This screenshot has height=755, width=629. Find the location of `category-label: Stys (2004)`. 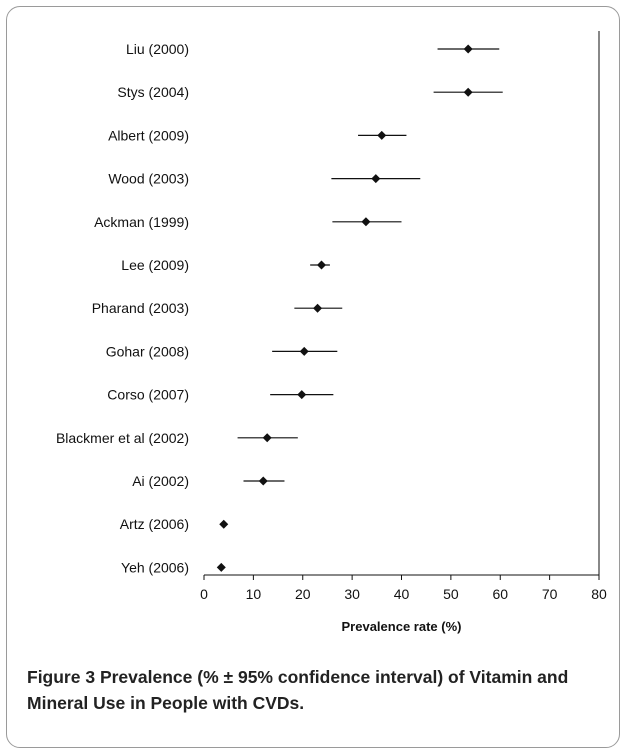

category-label: Stys (2004) is located at coordinates (153, 92).